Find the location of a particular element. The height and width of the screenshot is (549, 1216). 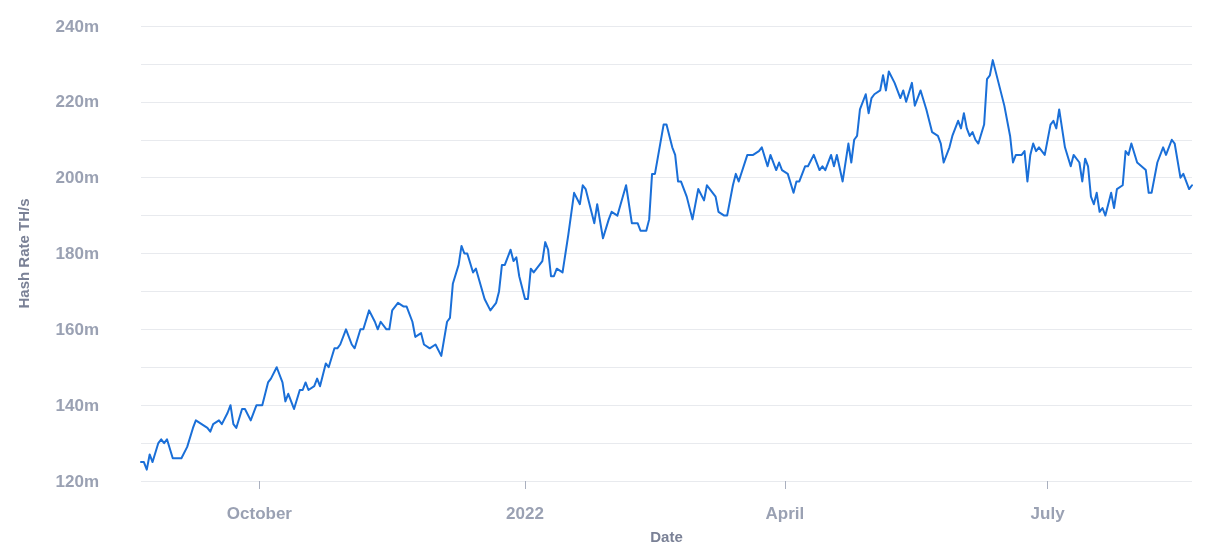

x-axis-title: Date is located at coordinates (666, 536).